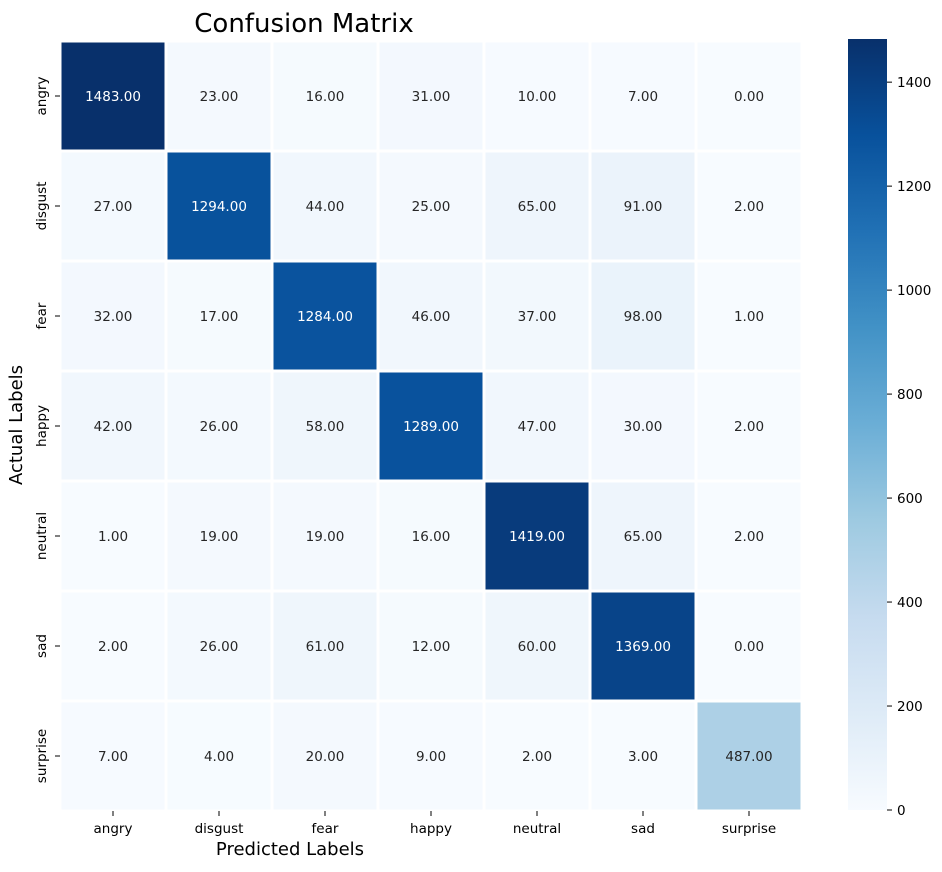 This screenshot has height=872, width=942. I want to click on cell-value-label: 46.00, so click(431, 317).